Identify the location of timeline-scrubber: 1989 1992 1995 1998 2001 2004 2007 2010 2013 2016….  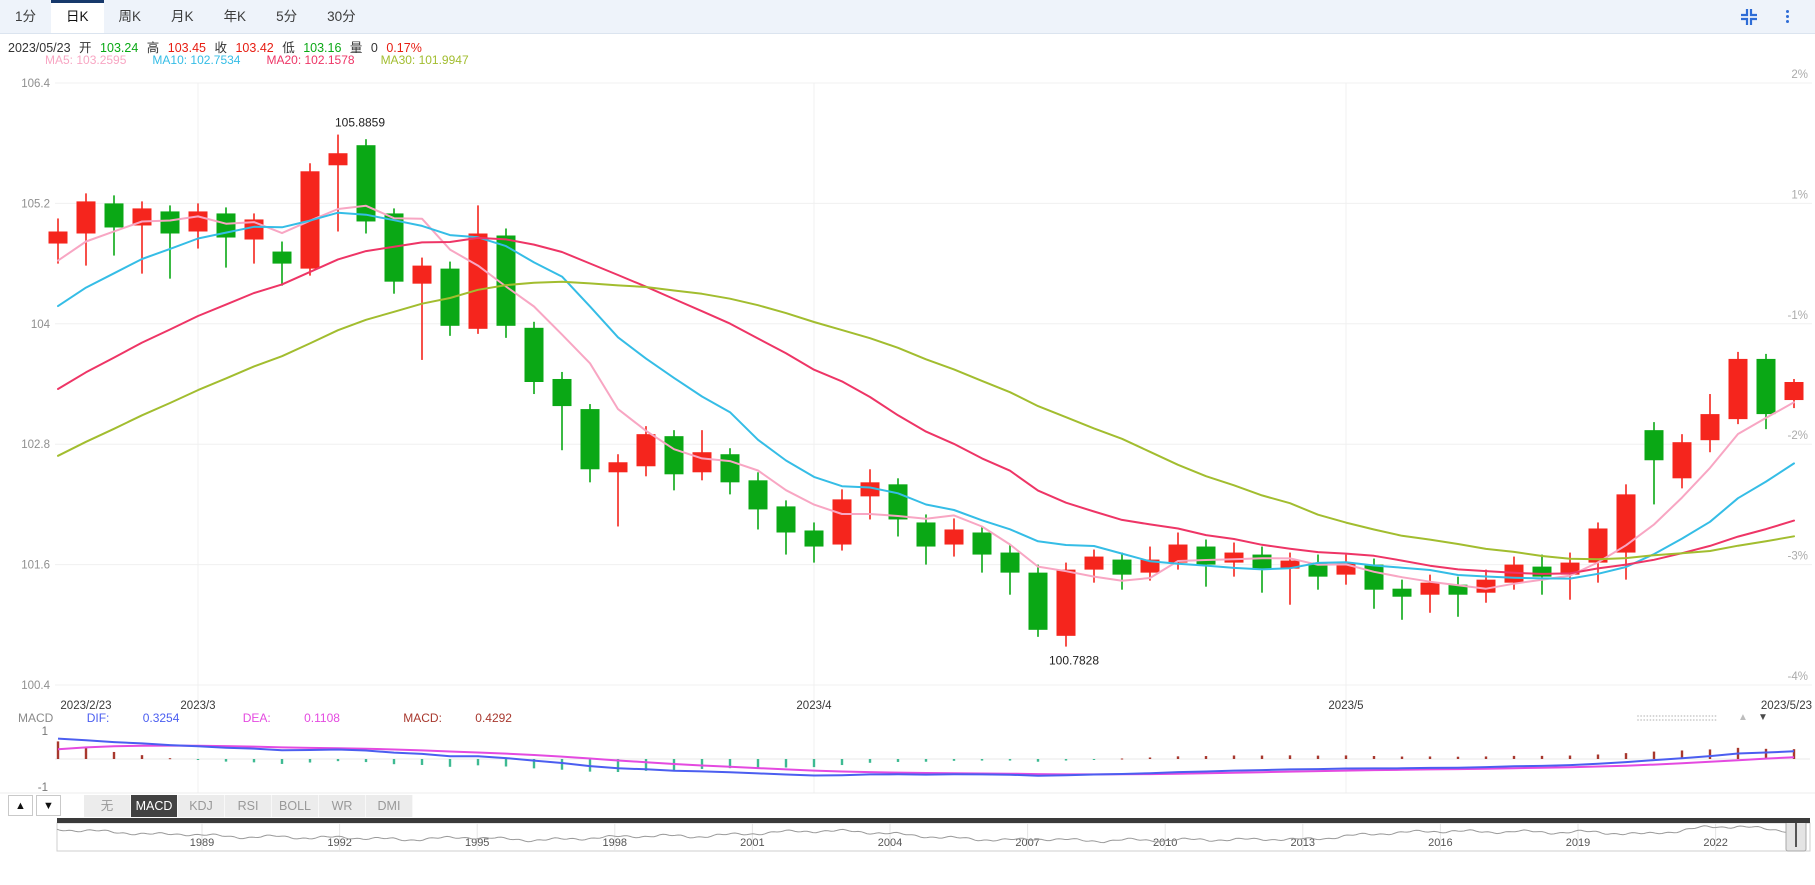
(933, 835).